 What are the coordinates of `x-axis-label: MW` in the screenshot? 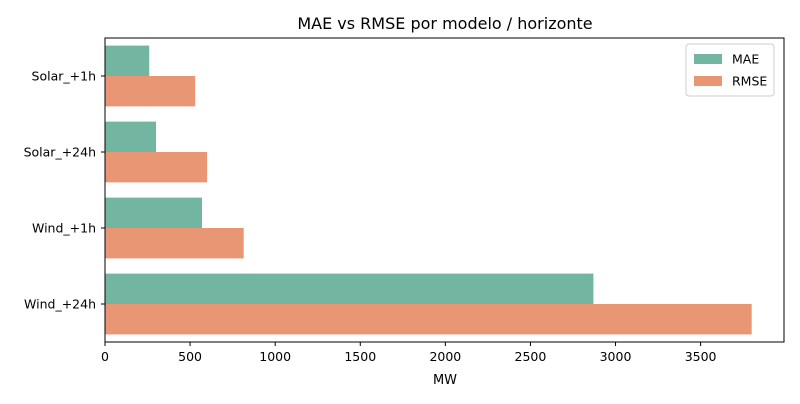 It's located at (445, 380).